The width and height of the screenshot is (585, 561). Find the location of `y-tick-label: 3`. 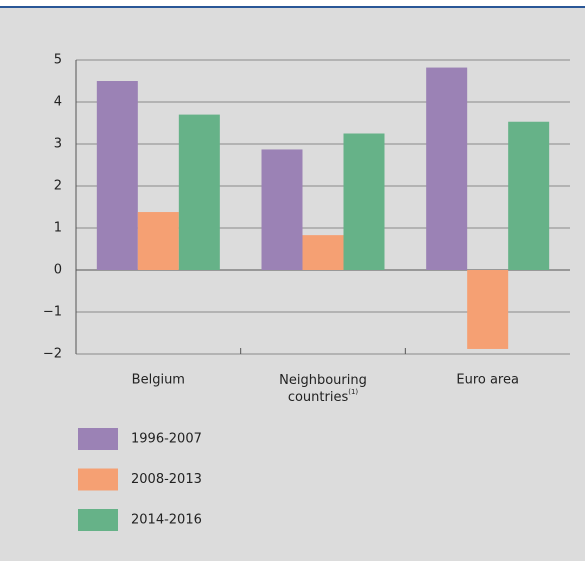

y-tick-label: 3 is located at coordinates (58, 144).